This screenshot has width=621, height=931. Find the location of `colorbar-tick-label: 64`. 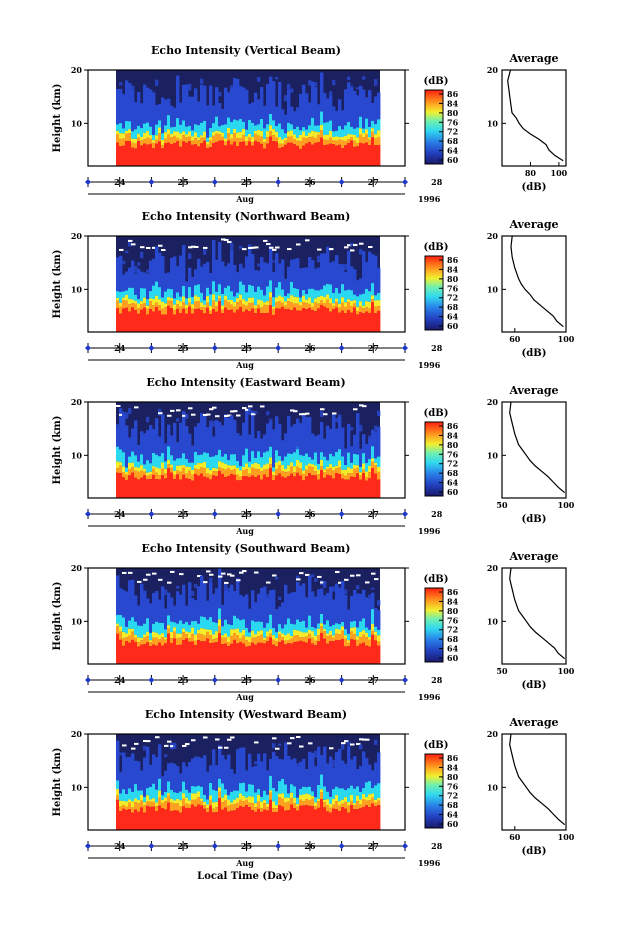

colorbar-tick-label: 64 is located at coordinates (453, 483).